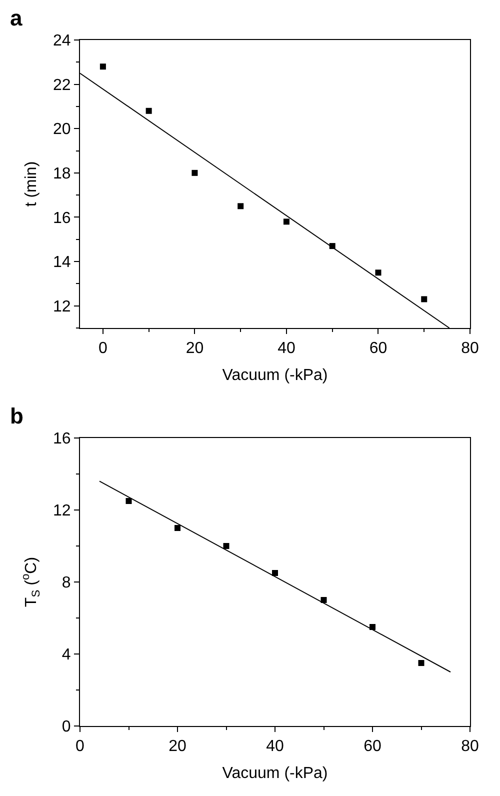 The width and height of the screenshot is (500, 796). What do you see at coordinates (31, 184) in the screenshot?
I see `y-axis-title: t (min)` at bounding box center [31, 184].